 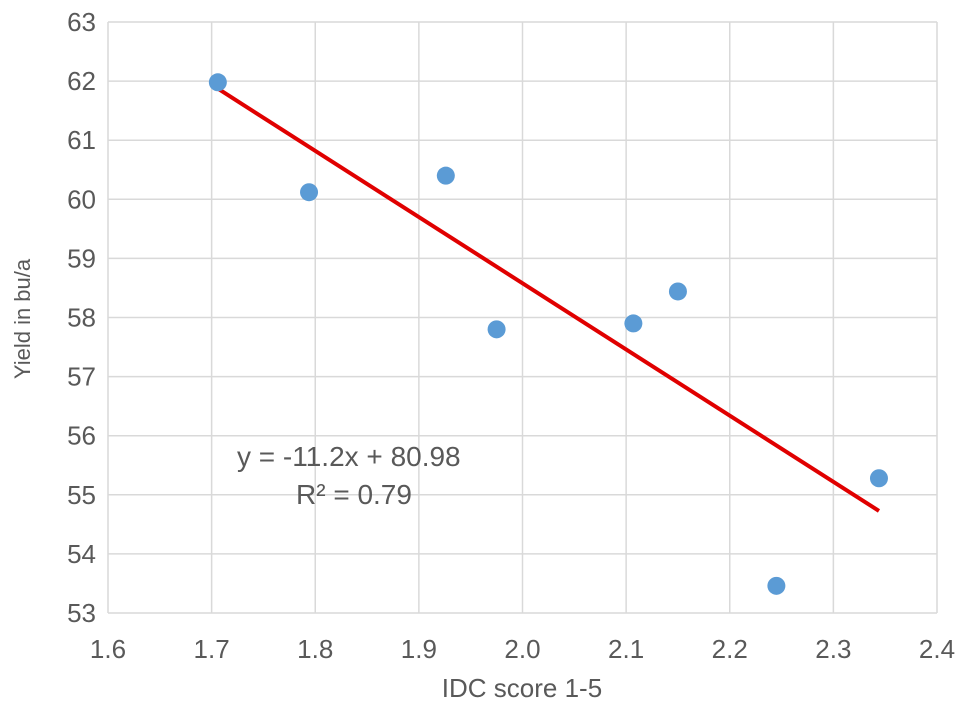 What do you see at coordinates (22, 318) in the screenshot?
I see `y-axis-title: Yield in bu/a` at bounding box center [22, 318].